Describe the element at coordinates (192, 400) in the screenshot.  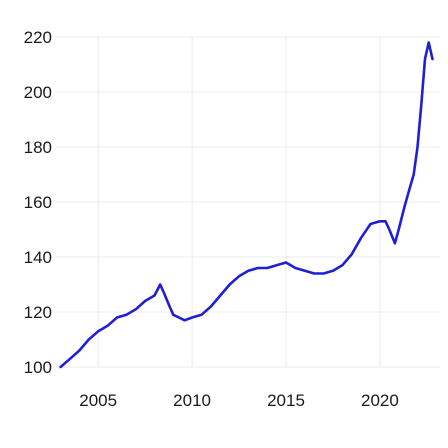
I see `x-tick-label: 2010` at that location.